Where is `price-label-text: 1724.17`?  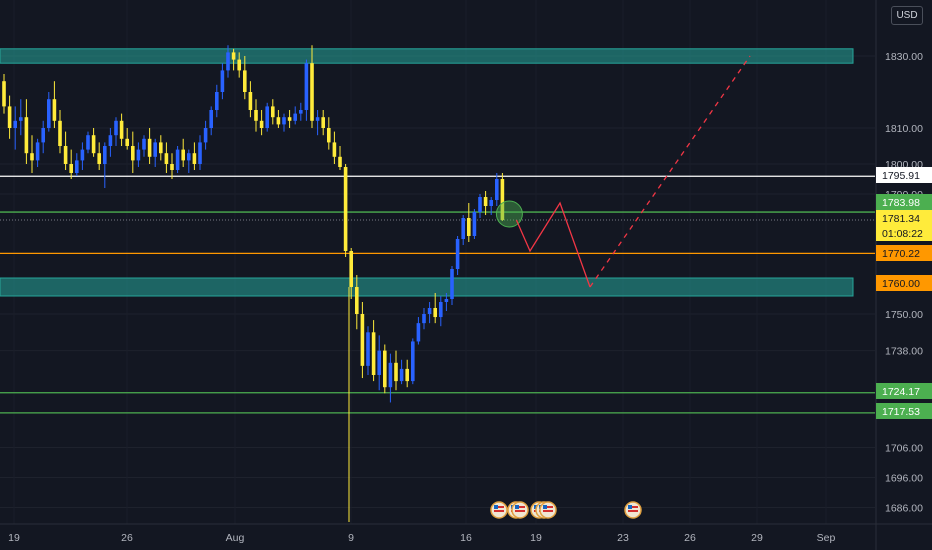 price-label-text: 1724.17 is located at coordinates (901, 392).